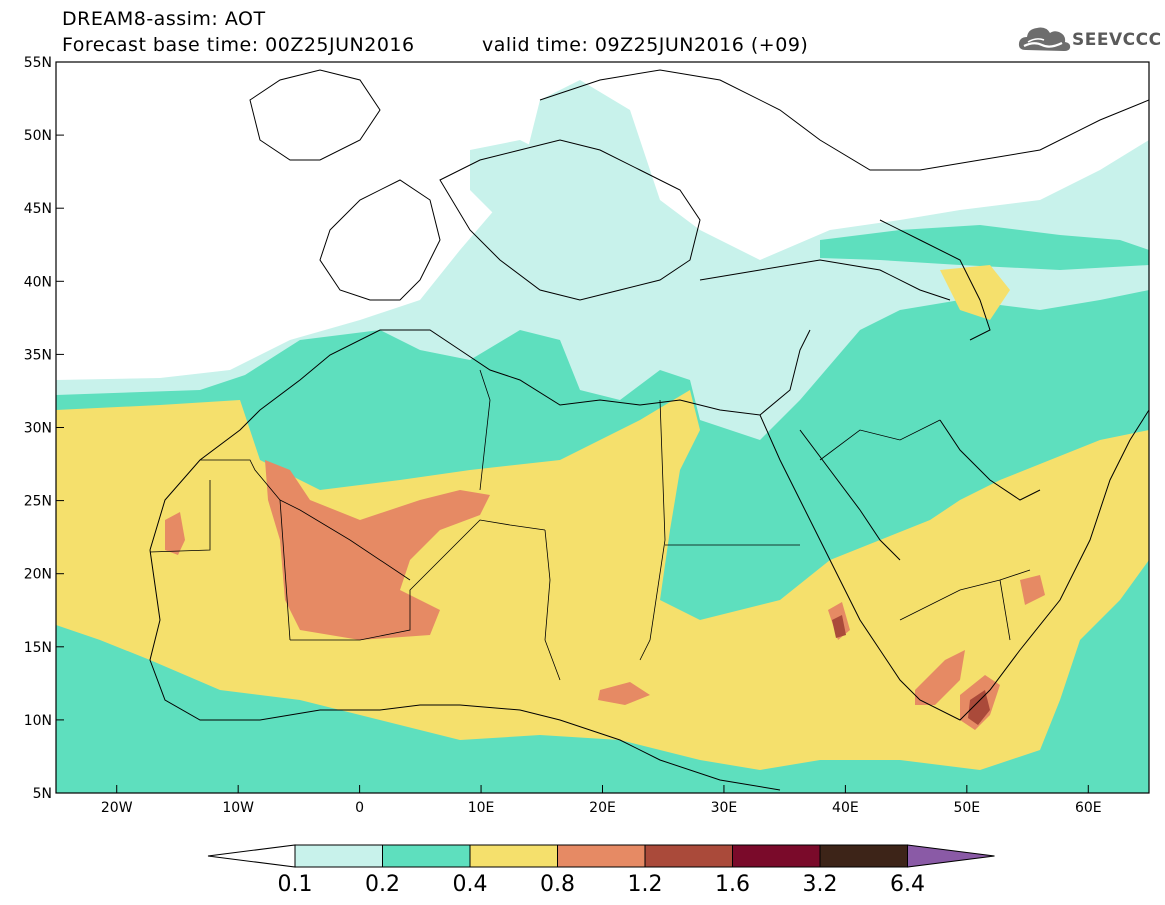  Describe the element at coordinates (557, 884) in the screenshot. I see `colorbar-level-label: 0.8` at that location.